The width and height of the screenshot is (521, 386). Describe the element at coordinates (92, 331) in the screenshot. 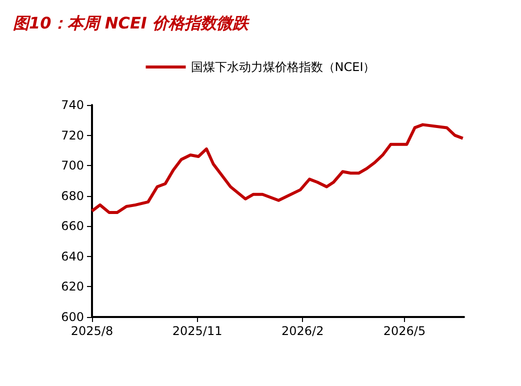

I see `x-tick-label: 2025/8` at that location.